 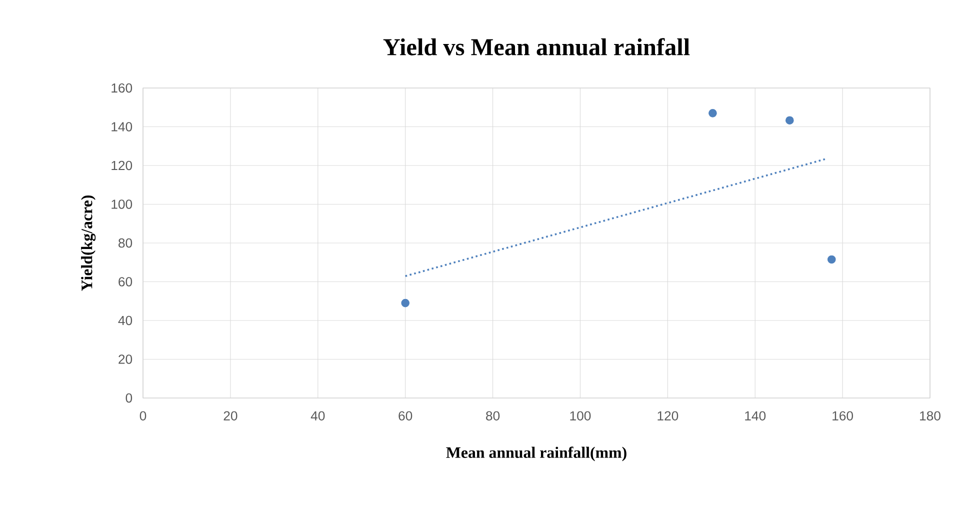 What do you see at coordinates (88, 243) in the screenshot?
I see `y-axis-title: Yield(kg/acre)` at bounding box center [88, 243].